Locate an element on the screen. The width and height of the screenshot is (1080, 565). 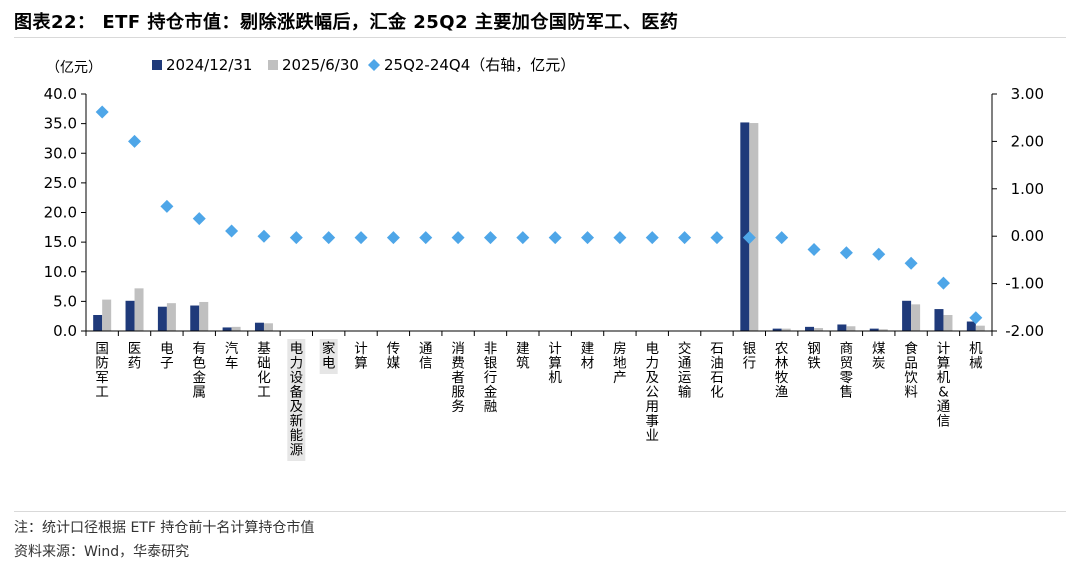
footnote: 注：统计口径根据 ETF 持仓前十名计算持仓市值 is located at coordinates (164, 528).